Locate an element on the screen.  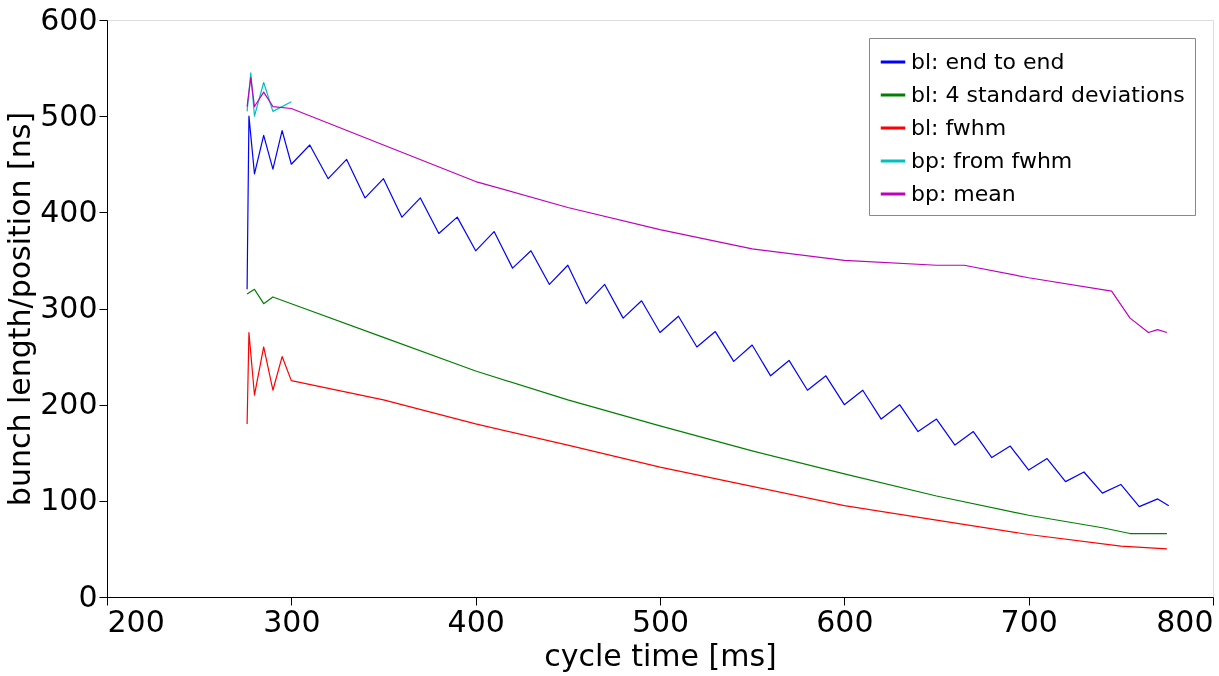
y-tick-label: 100 is located at coordinates (69, 500).